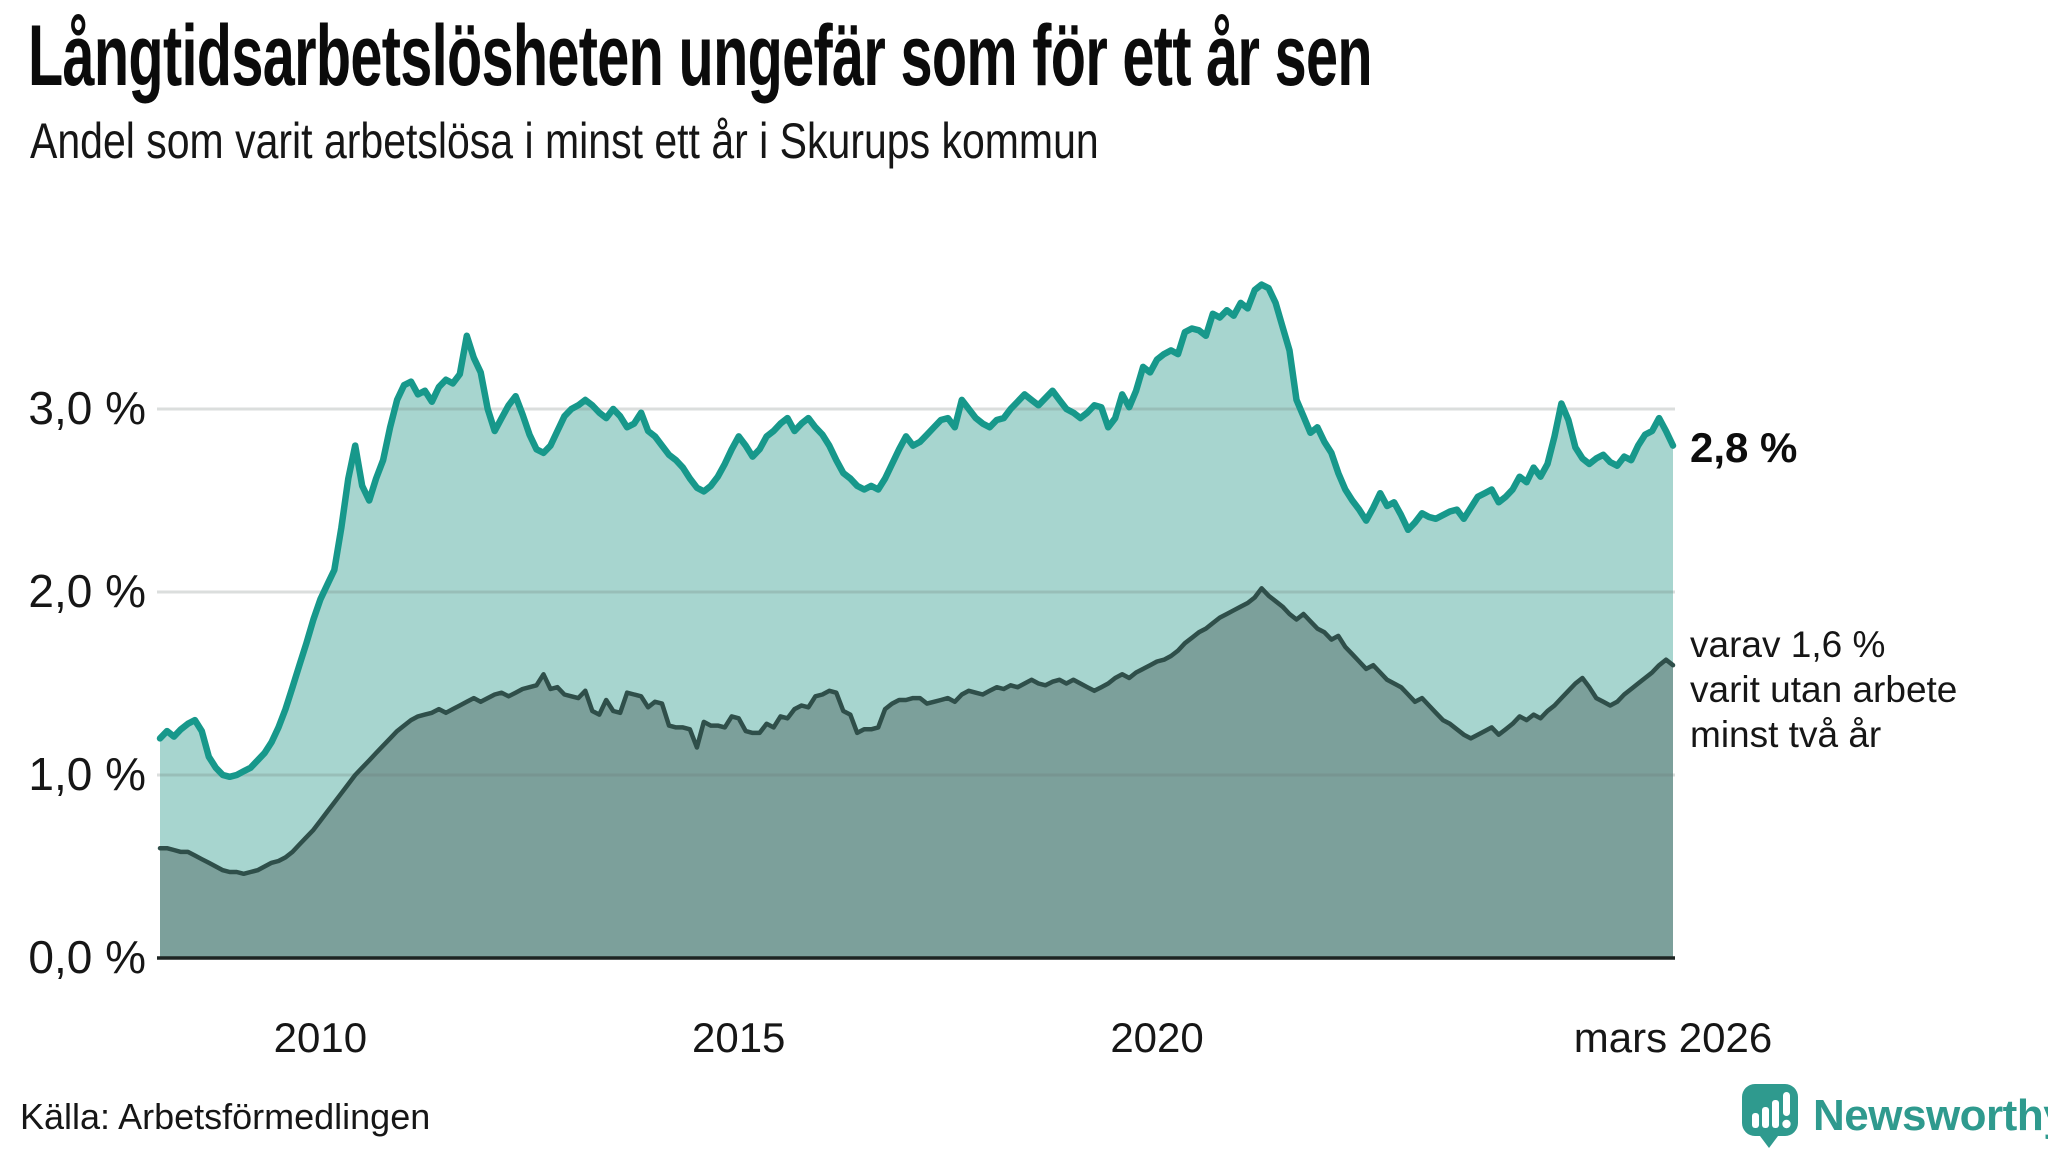 This screenshot has width=2048, height=1152. What do you see at coordinates (1673, 1037) in the screenshot?
I see `x-axis-label: mars 2026` at bounding box center [1673, 1037].